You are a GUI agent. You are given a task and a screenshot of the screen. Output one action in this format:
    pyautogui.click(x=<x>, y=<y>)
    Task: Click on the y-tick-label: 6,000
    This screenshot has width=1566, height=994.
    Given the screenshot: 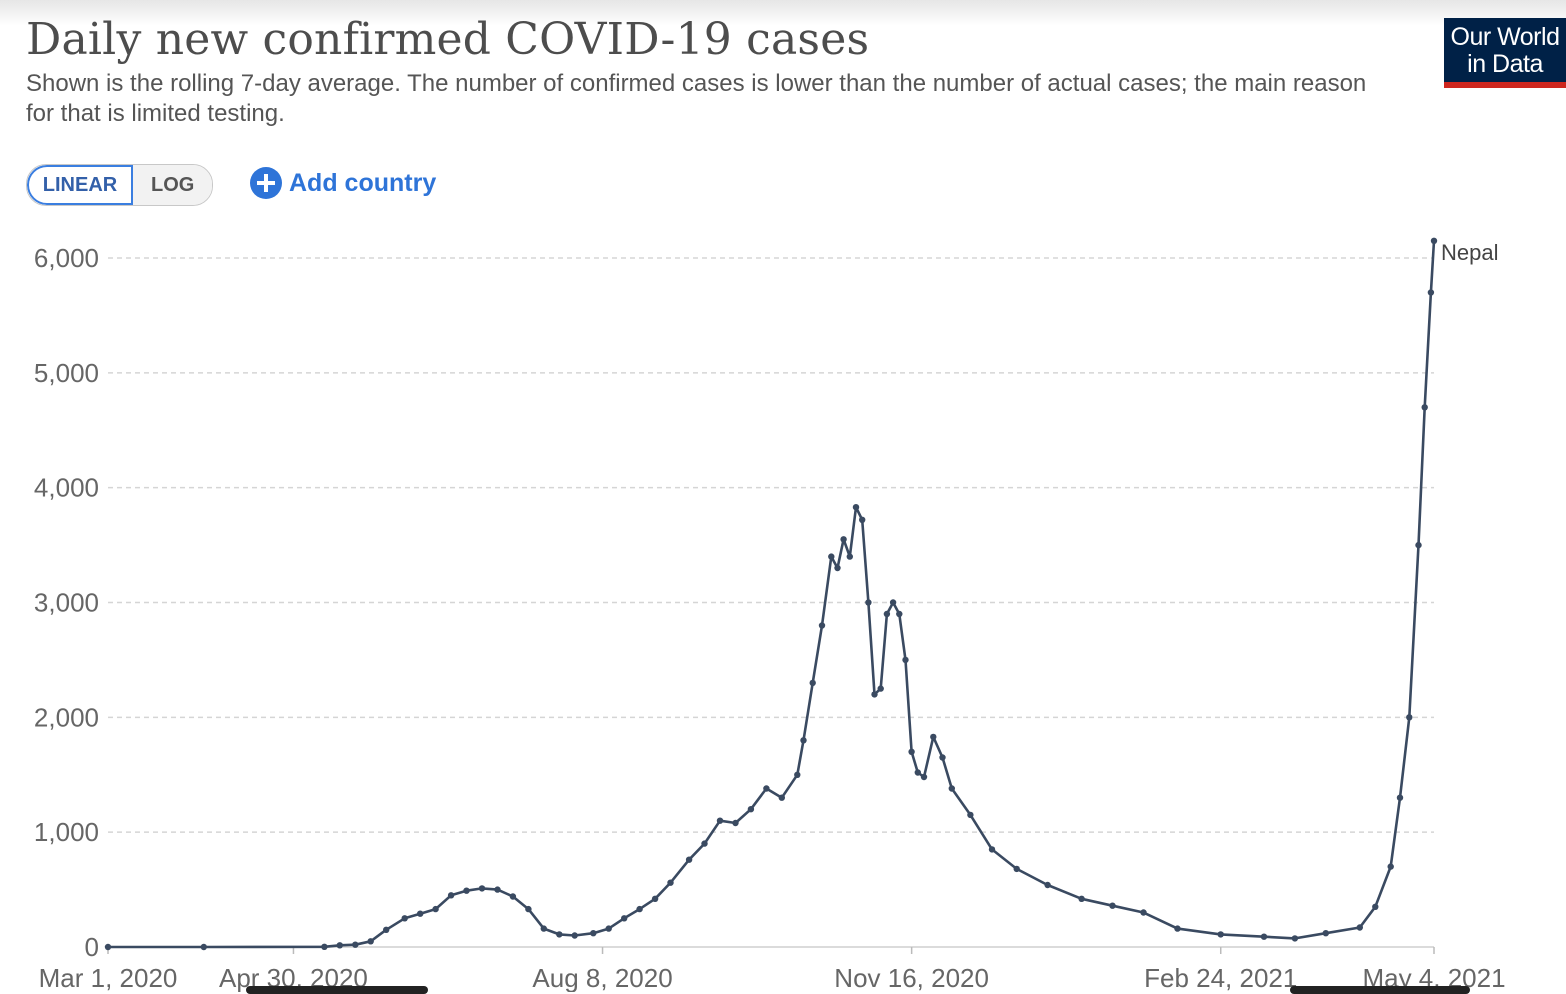 What is the action you would take?
    pyautogui.click(x=66, y=258)
    